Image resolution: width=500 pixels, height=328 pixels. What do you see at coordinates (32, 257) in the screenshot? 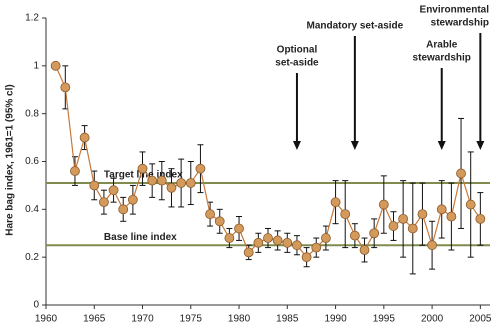
I see `y-tick-label: 0.2` at bounding box center [32, 257].